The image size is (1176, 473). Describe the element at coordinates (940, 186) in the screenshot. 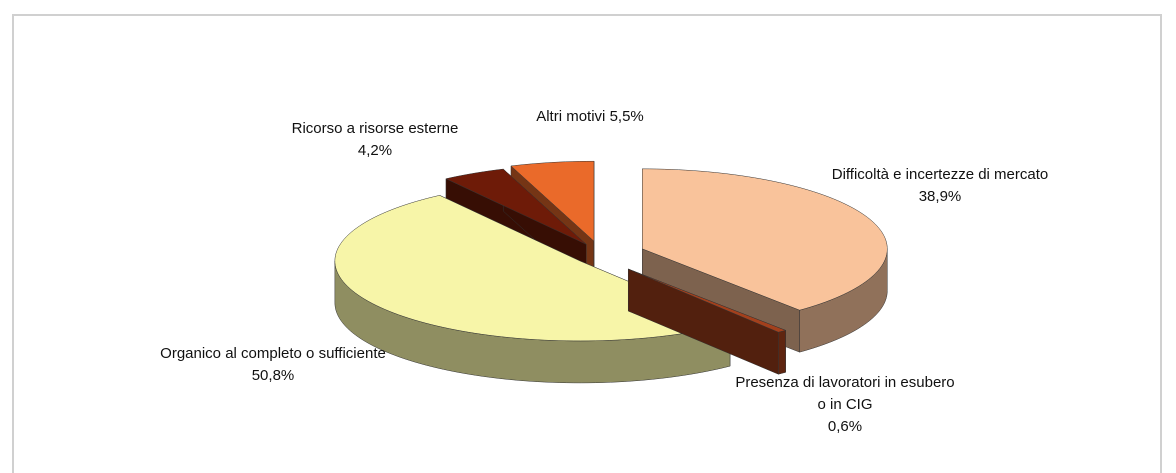

I see `slice-label: Difficoltà e incertezze di mercato 38,9%` at that location.